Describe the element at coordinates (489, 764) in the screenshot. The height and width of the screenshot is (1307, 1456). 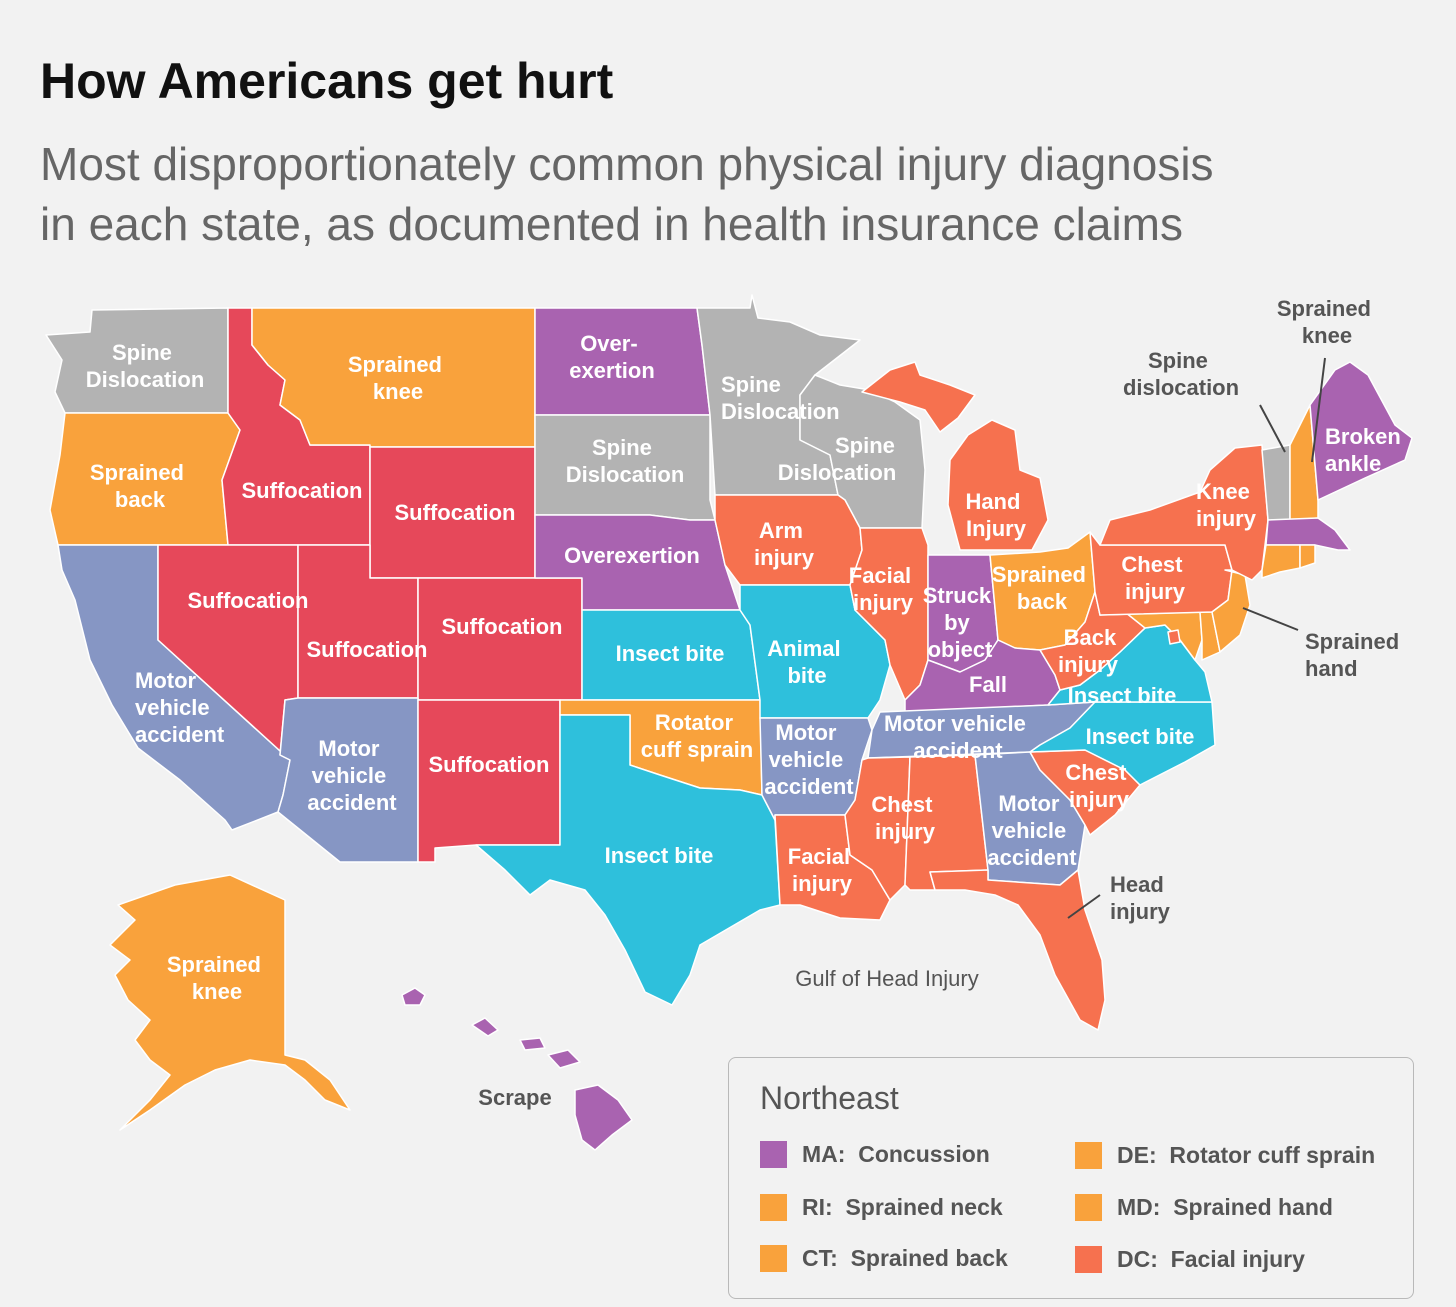
I see `label-new-mexico: Suffocation` at that location.